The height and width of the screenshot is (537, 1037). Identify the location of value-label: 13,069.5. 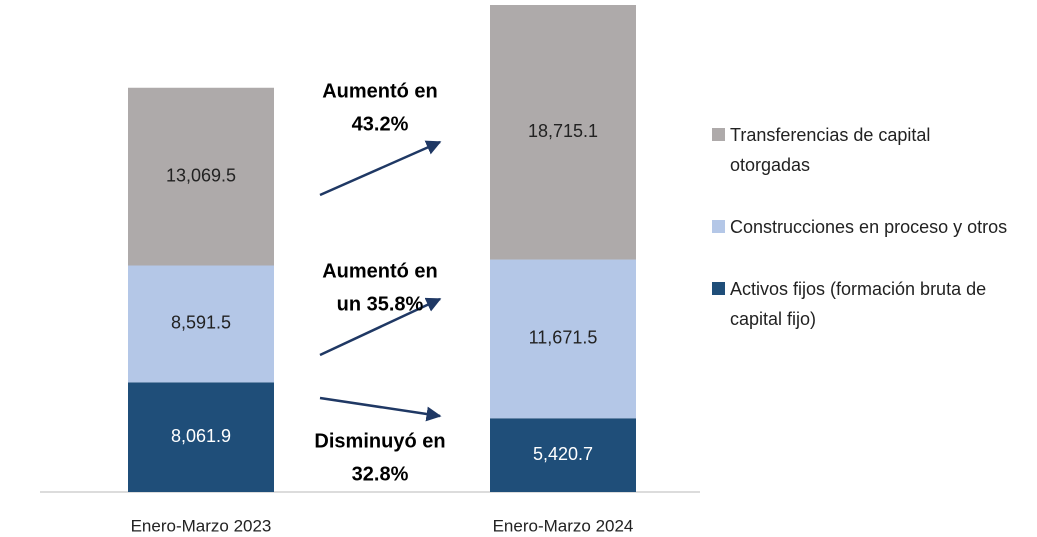
(201, 175).